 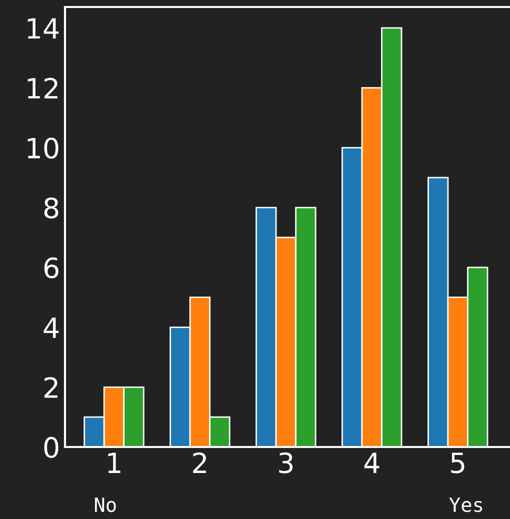 I want to click on y-tick-label: 12, so click(x=43, y=88).